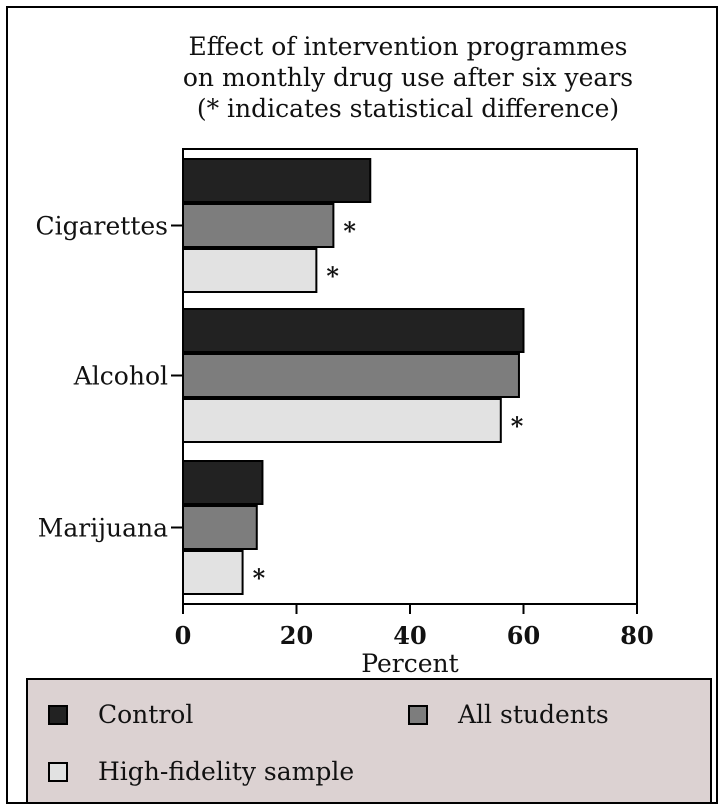 The height and width of the screenshot is (812, 726). I want to click on legend-item-high-fidelity-sample: High-fidelity sample, so click(201, 771).